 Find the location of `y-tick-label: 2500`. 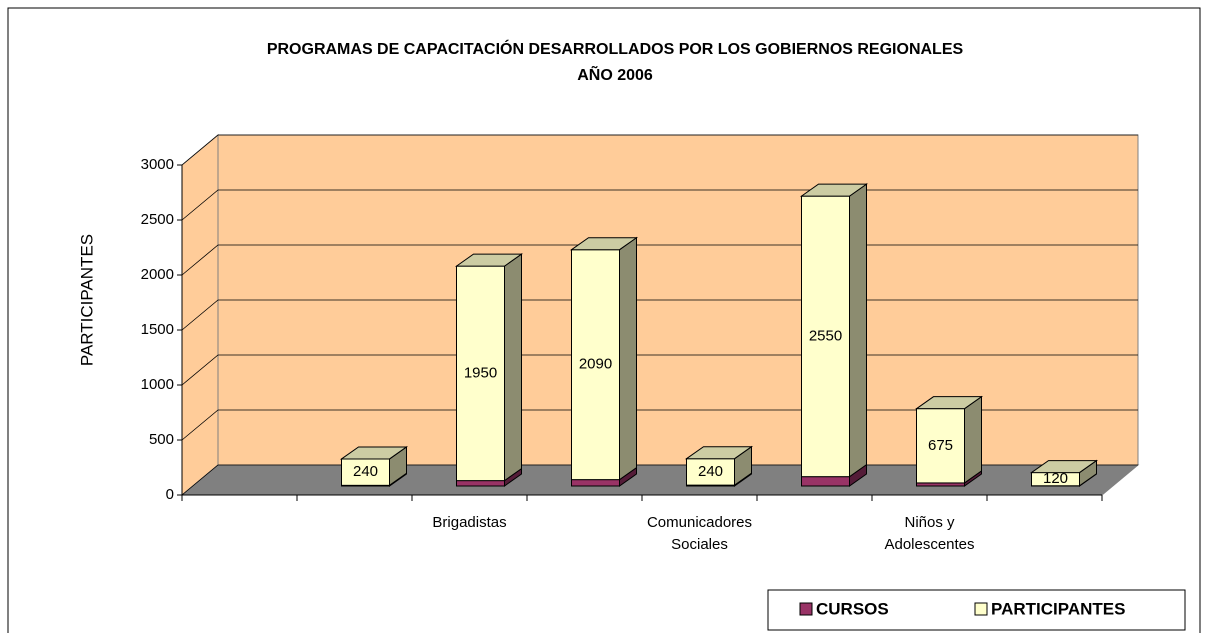

y-tick-label: 2500 is located at coordinates (157, 219).